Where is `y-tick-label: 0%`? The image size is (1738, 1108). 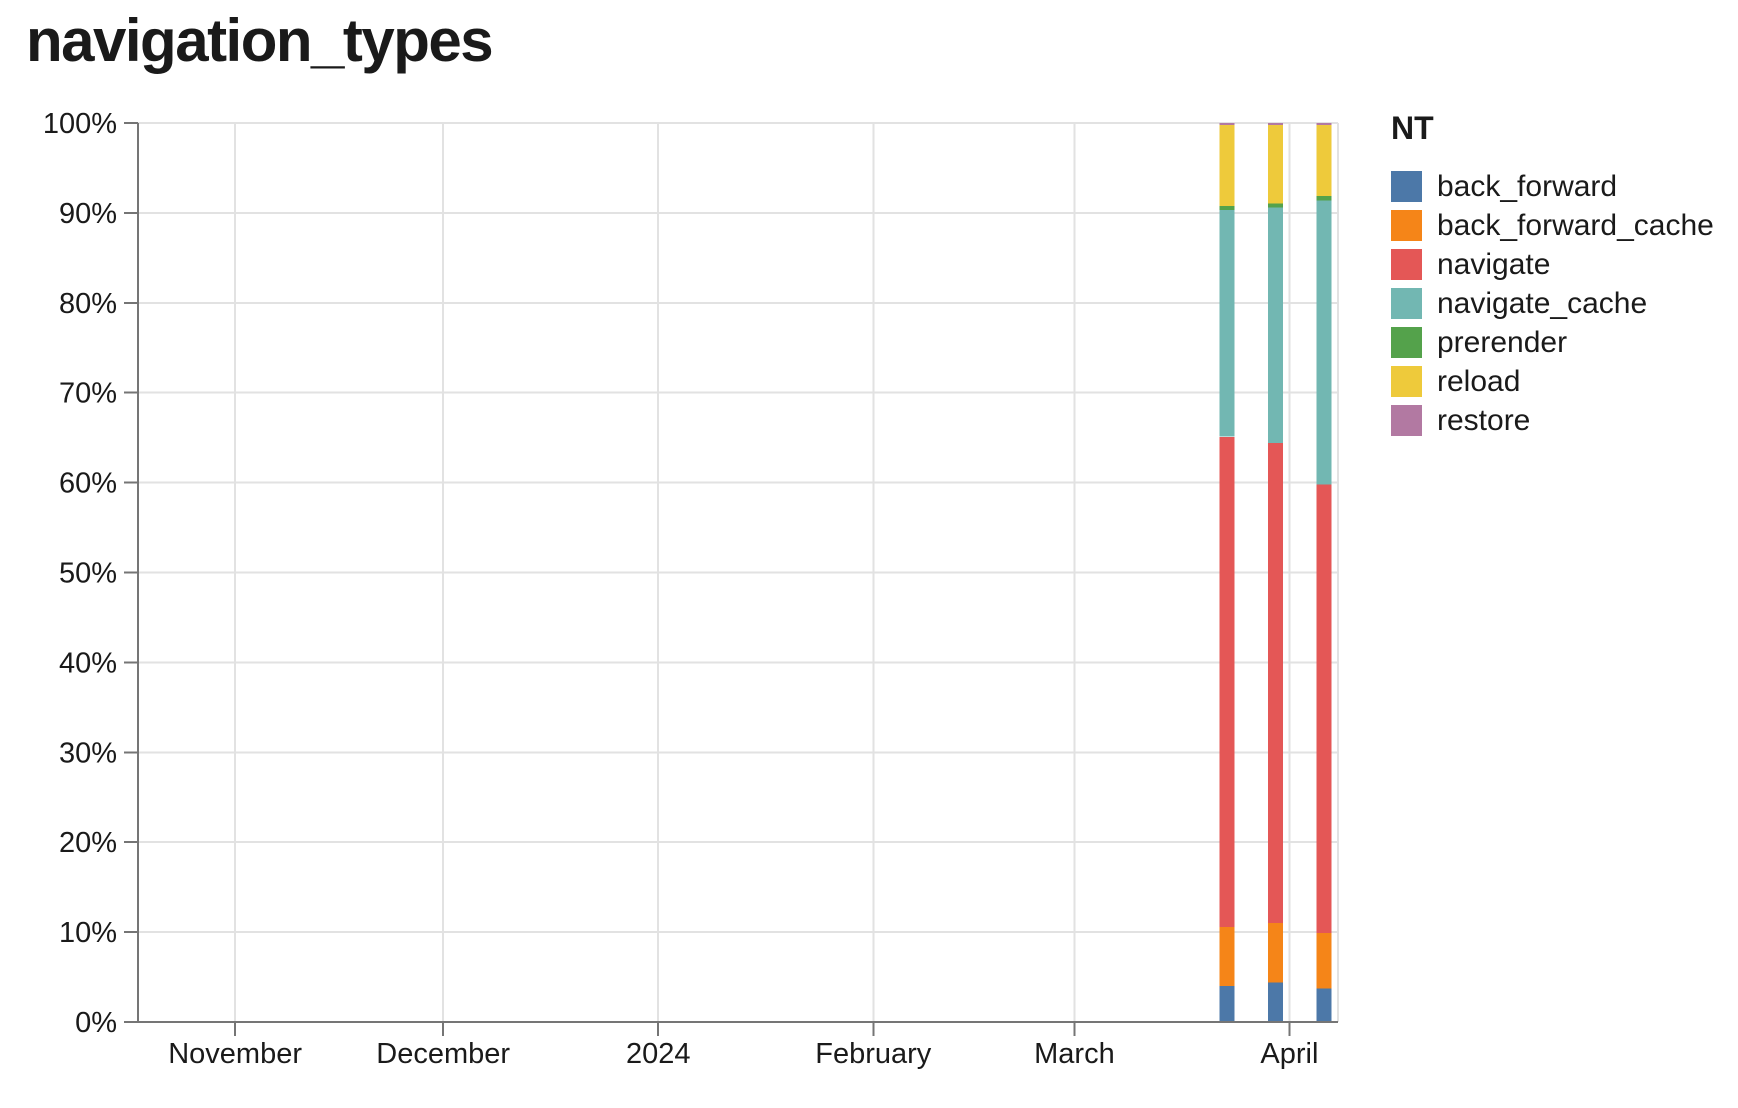
y-tick-label: 0% is located at coordinates (96, 1023).